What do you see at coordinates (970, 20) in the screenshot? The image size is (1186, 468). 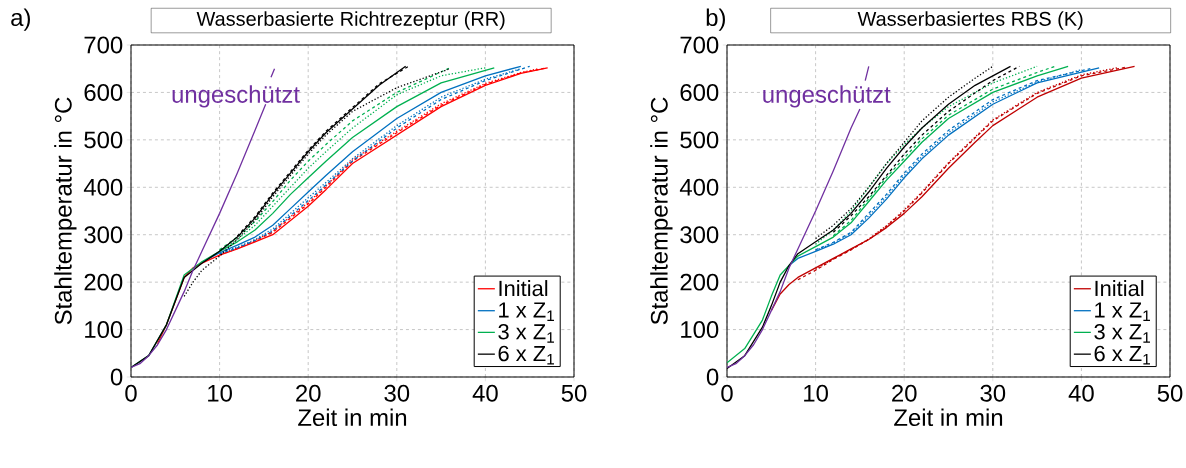 I see `chart-title: Wasserbasiertes RBS (K)` at bounding box center [970, 20].